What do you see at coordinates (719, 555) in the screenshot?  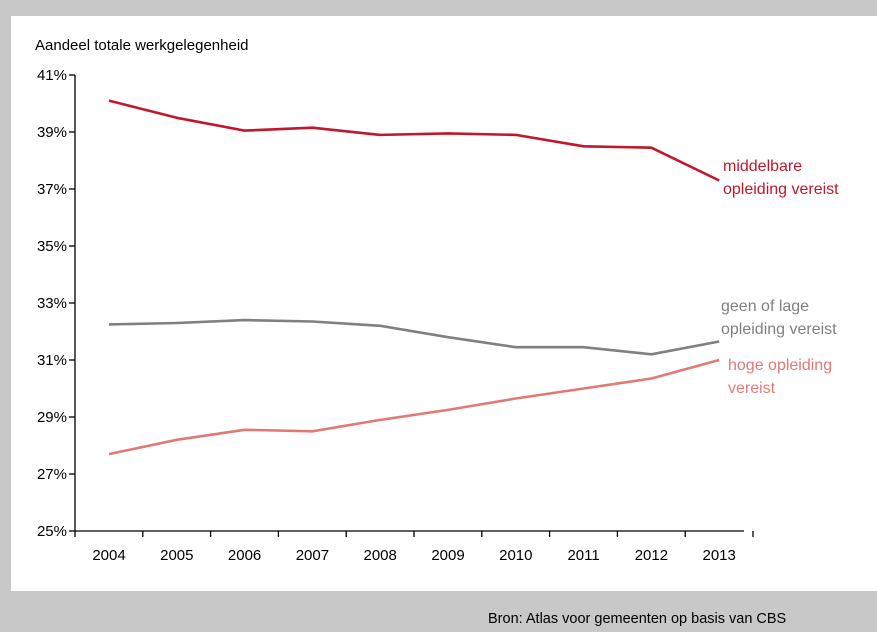 I see `x-tick-label: 2013` at bounding box center [719, 555].